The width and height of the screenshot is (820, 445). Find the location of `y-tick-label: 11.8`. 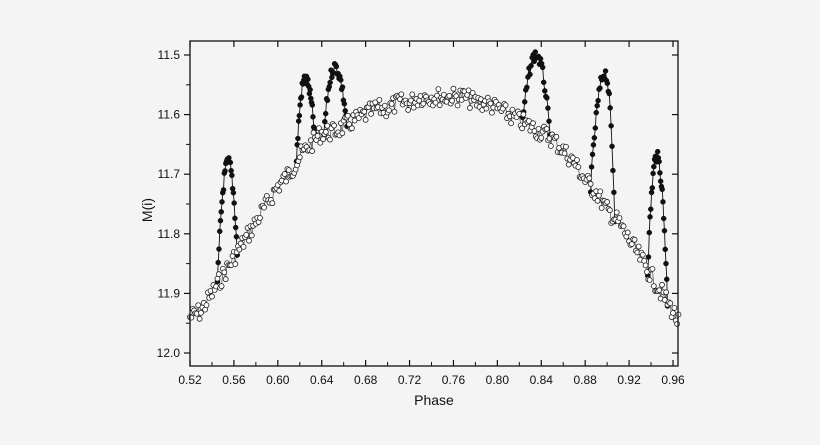

y-tick-label: 11.8 is located at coordinates (169, 234).